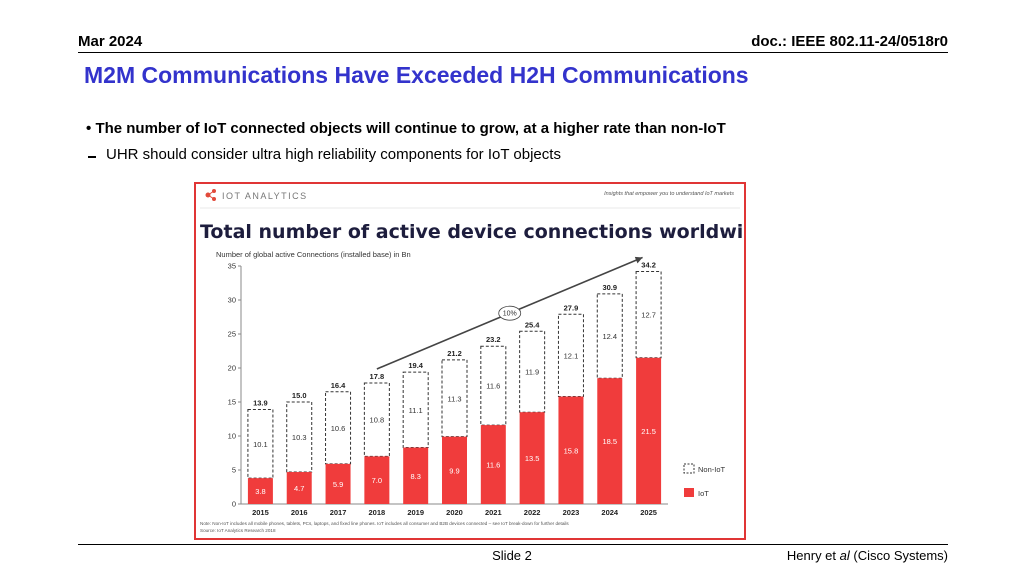 This screenshot has width=1024, height=576. What do you see at coordinates (610, 512) in the screenshot?
I see `x-tick-label-2024: 2024` at bounding box center [610, 512].